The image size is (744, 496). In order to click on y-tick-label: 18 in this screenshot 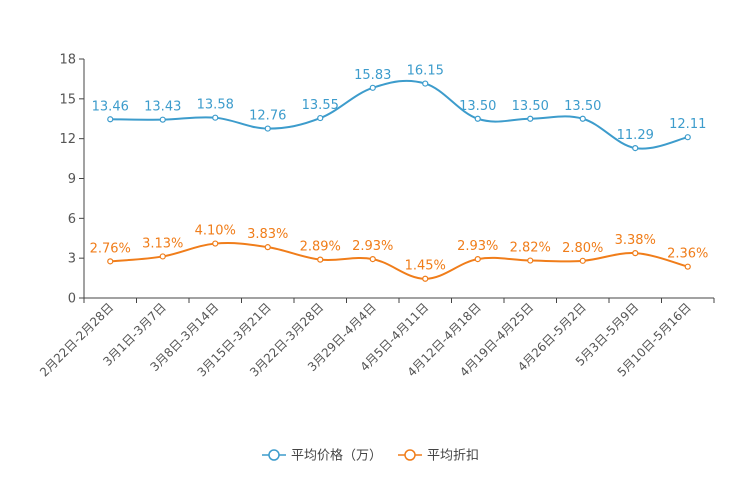, I will do `click(67, 60)`.